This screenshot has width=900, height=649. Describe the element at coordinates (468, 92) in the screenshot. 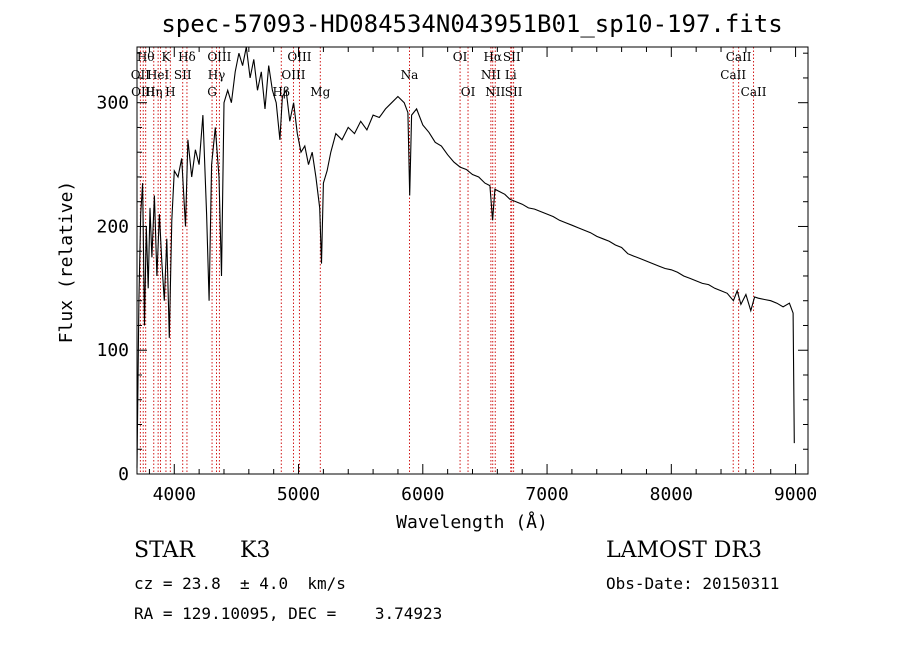

I see `line-label-19: OI` at that location.